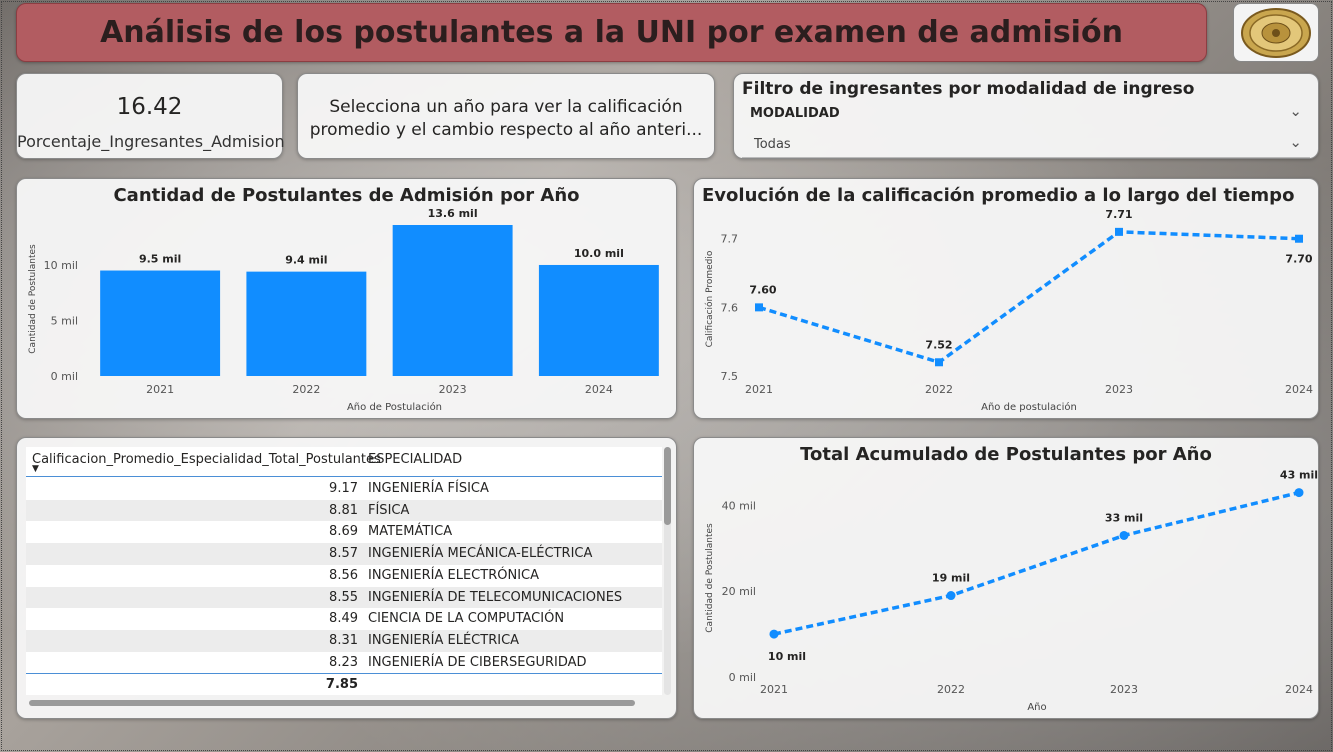 This screenshot has height=752, width=1333. What do you see at coordinates (64, 320) in the screenshot?
I see `y-tick-label: 5 mil` at bounding box center [64, 320].